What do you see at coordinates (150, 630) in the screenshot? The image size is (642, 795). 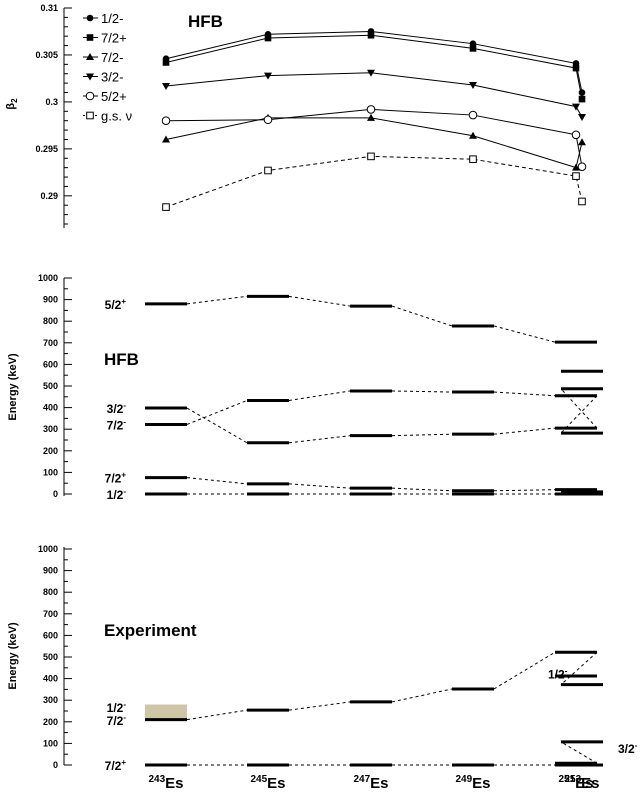 I see `exp-title: Experiment` at bounding box center [150, 630].